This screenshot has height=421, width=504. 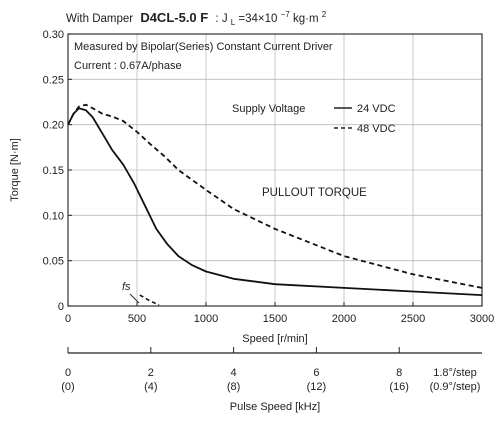 I want to click on x-tick-label: 2500, so click(x=413, y=319).